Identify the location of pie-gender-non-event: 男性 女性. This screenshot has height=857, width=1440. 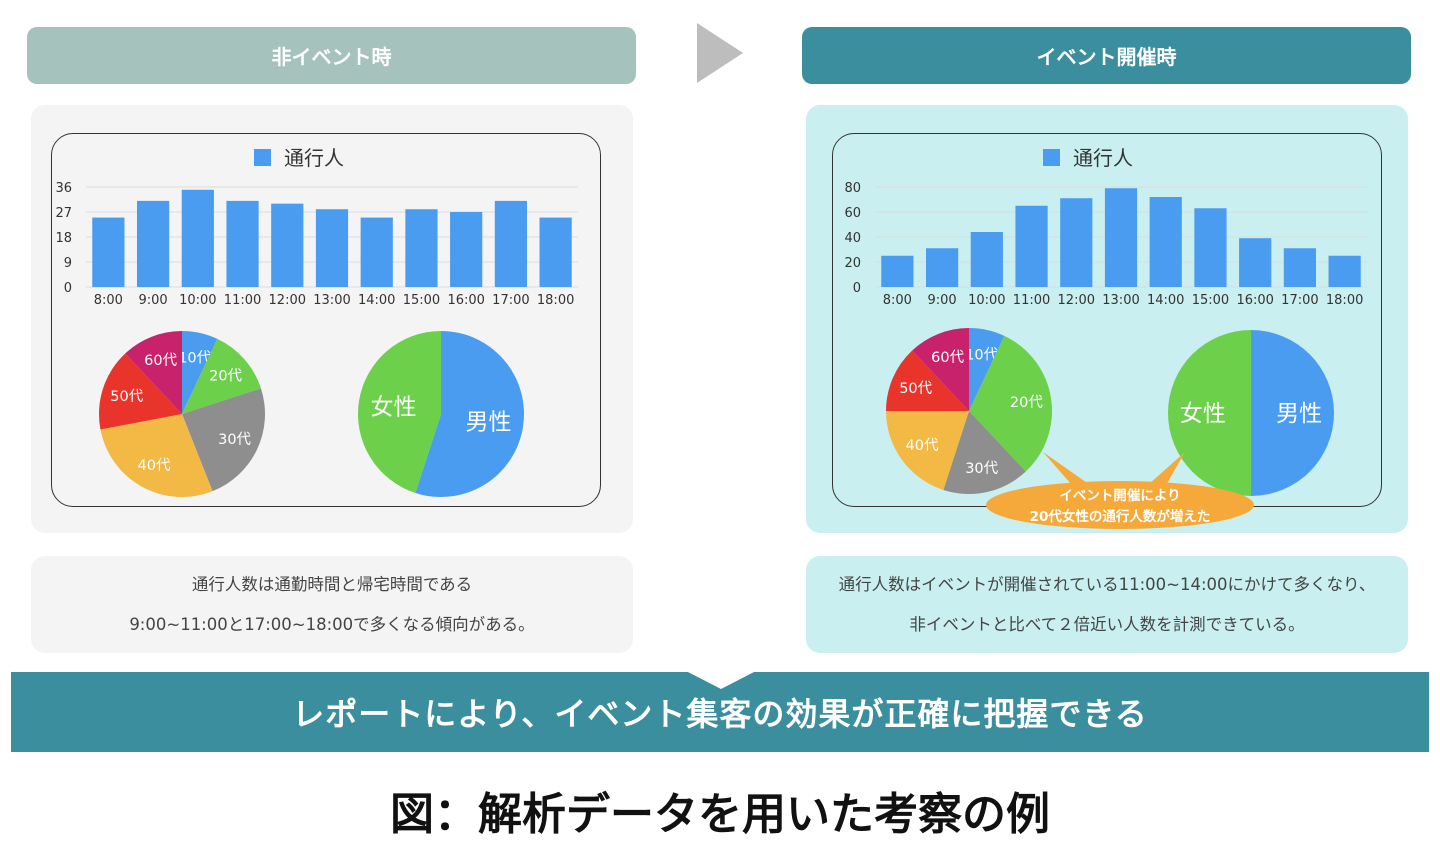
(440, 414).